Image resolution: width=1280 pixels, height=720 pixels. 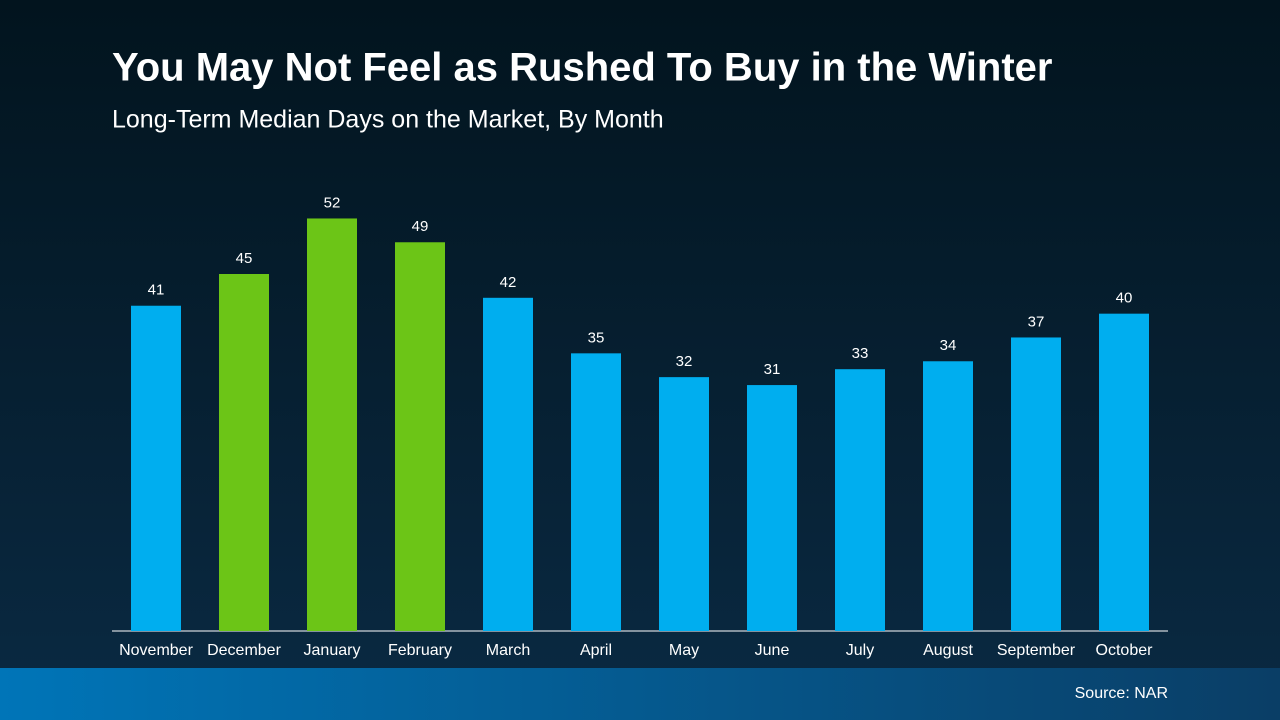 What do you see at coordinates (948, 345) in the screenshot?
I see `data-label: 34` at bounding box center [948, 345].